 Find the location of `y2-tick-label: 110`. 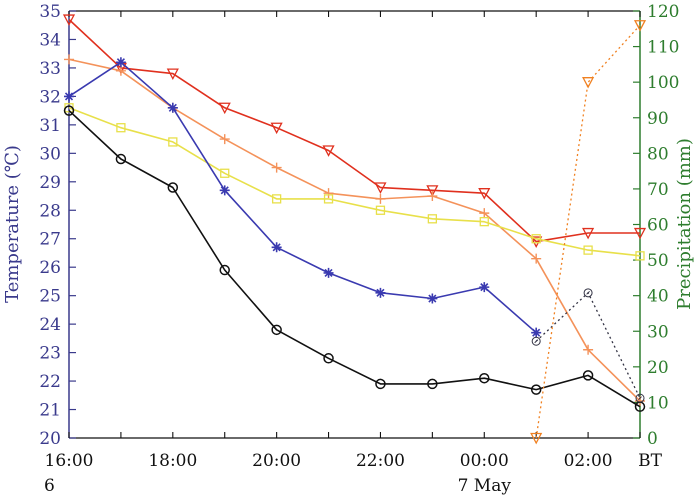

y2-tick-label: 110 is located at coordinates (663, 48).